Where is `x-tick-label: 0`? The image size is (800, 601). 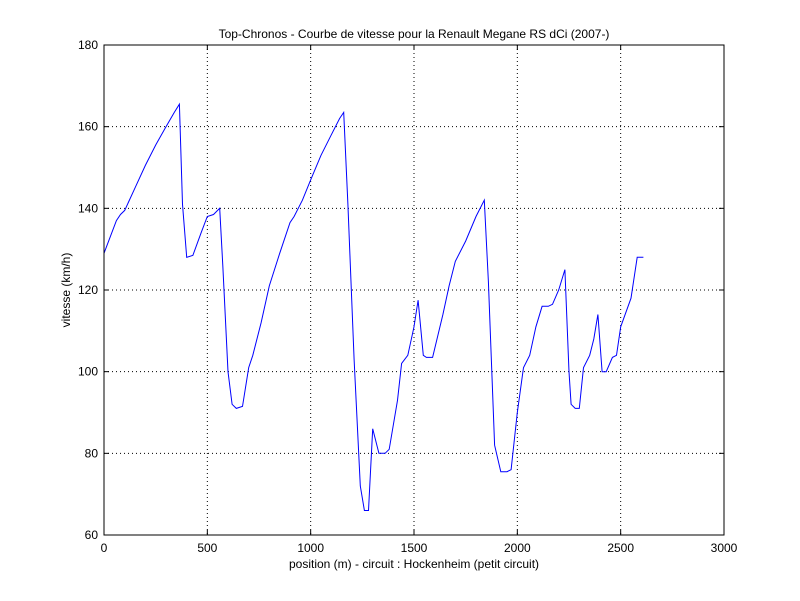 x-tick-label: 0 is located at coordinates (104, 548).